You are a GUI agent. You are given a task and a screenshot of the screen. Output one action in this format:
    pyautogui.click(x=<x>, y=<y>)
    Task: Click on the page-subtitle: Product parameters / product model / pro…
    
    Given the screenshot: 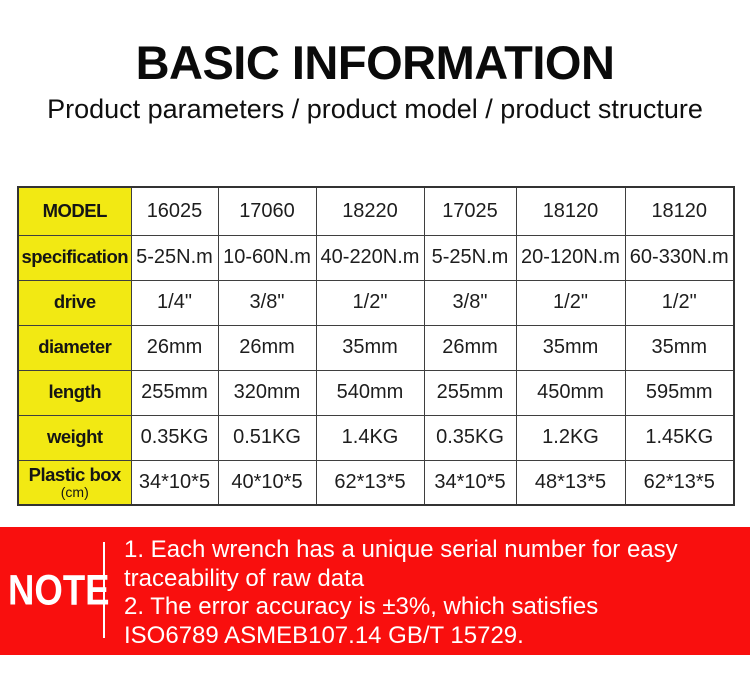 What is the action you would take?
    pyautogui.click(x=375, y=109)
    